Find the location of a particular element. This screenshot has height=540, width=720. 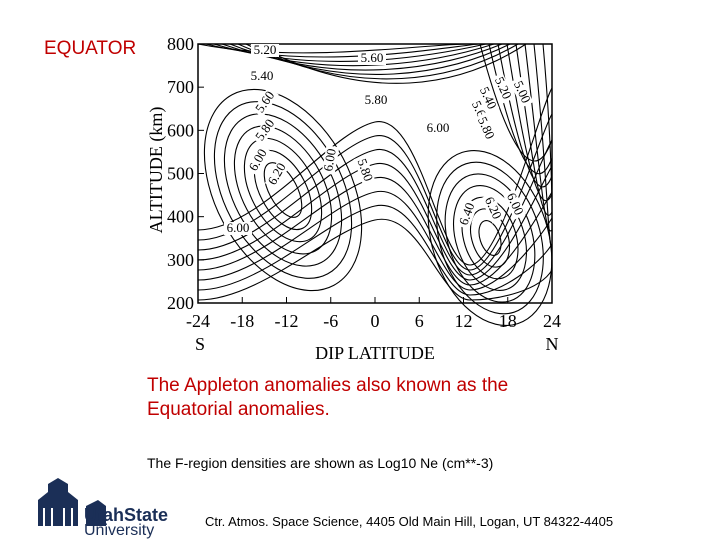

heading: EQUATOR is located at coordinates (90, 48).